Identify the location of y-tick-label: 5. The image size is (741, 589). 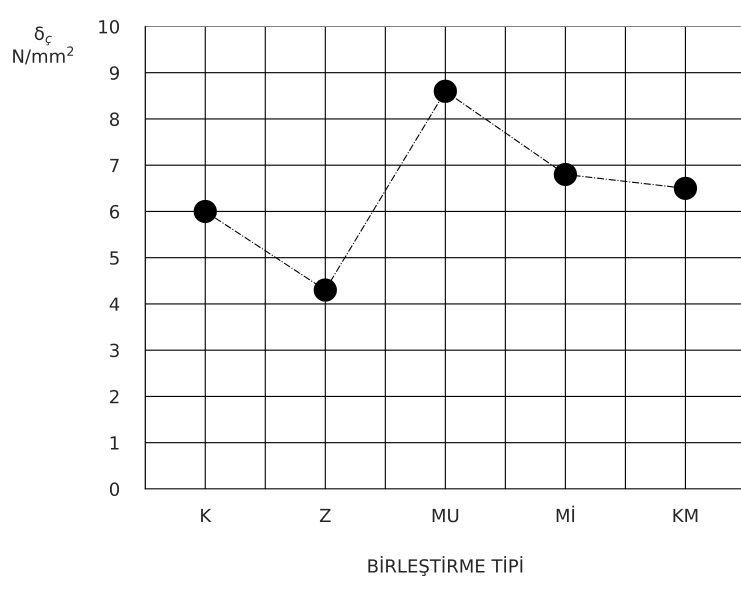
(114, 258).